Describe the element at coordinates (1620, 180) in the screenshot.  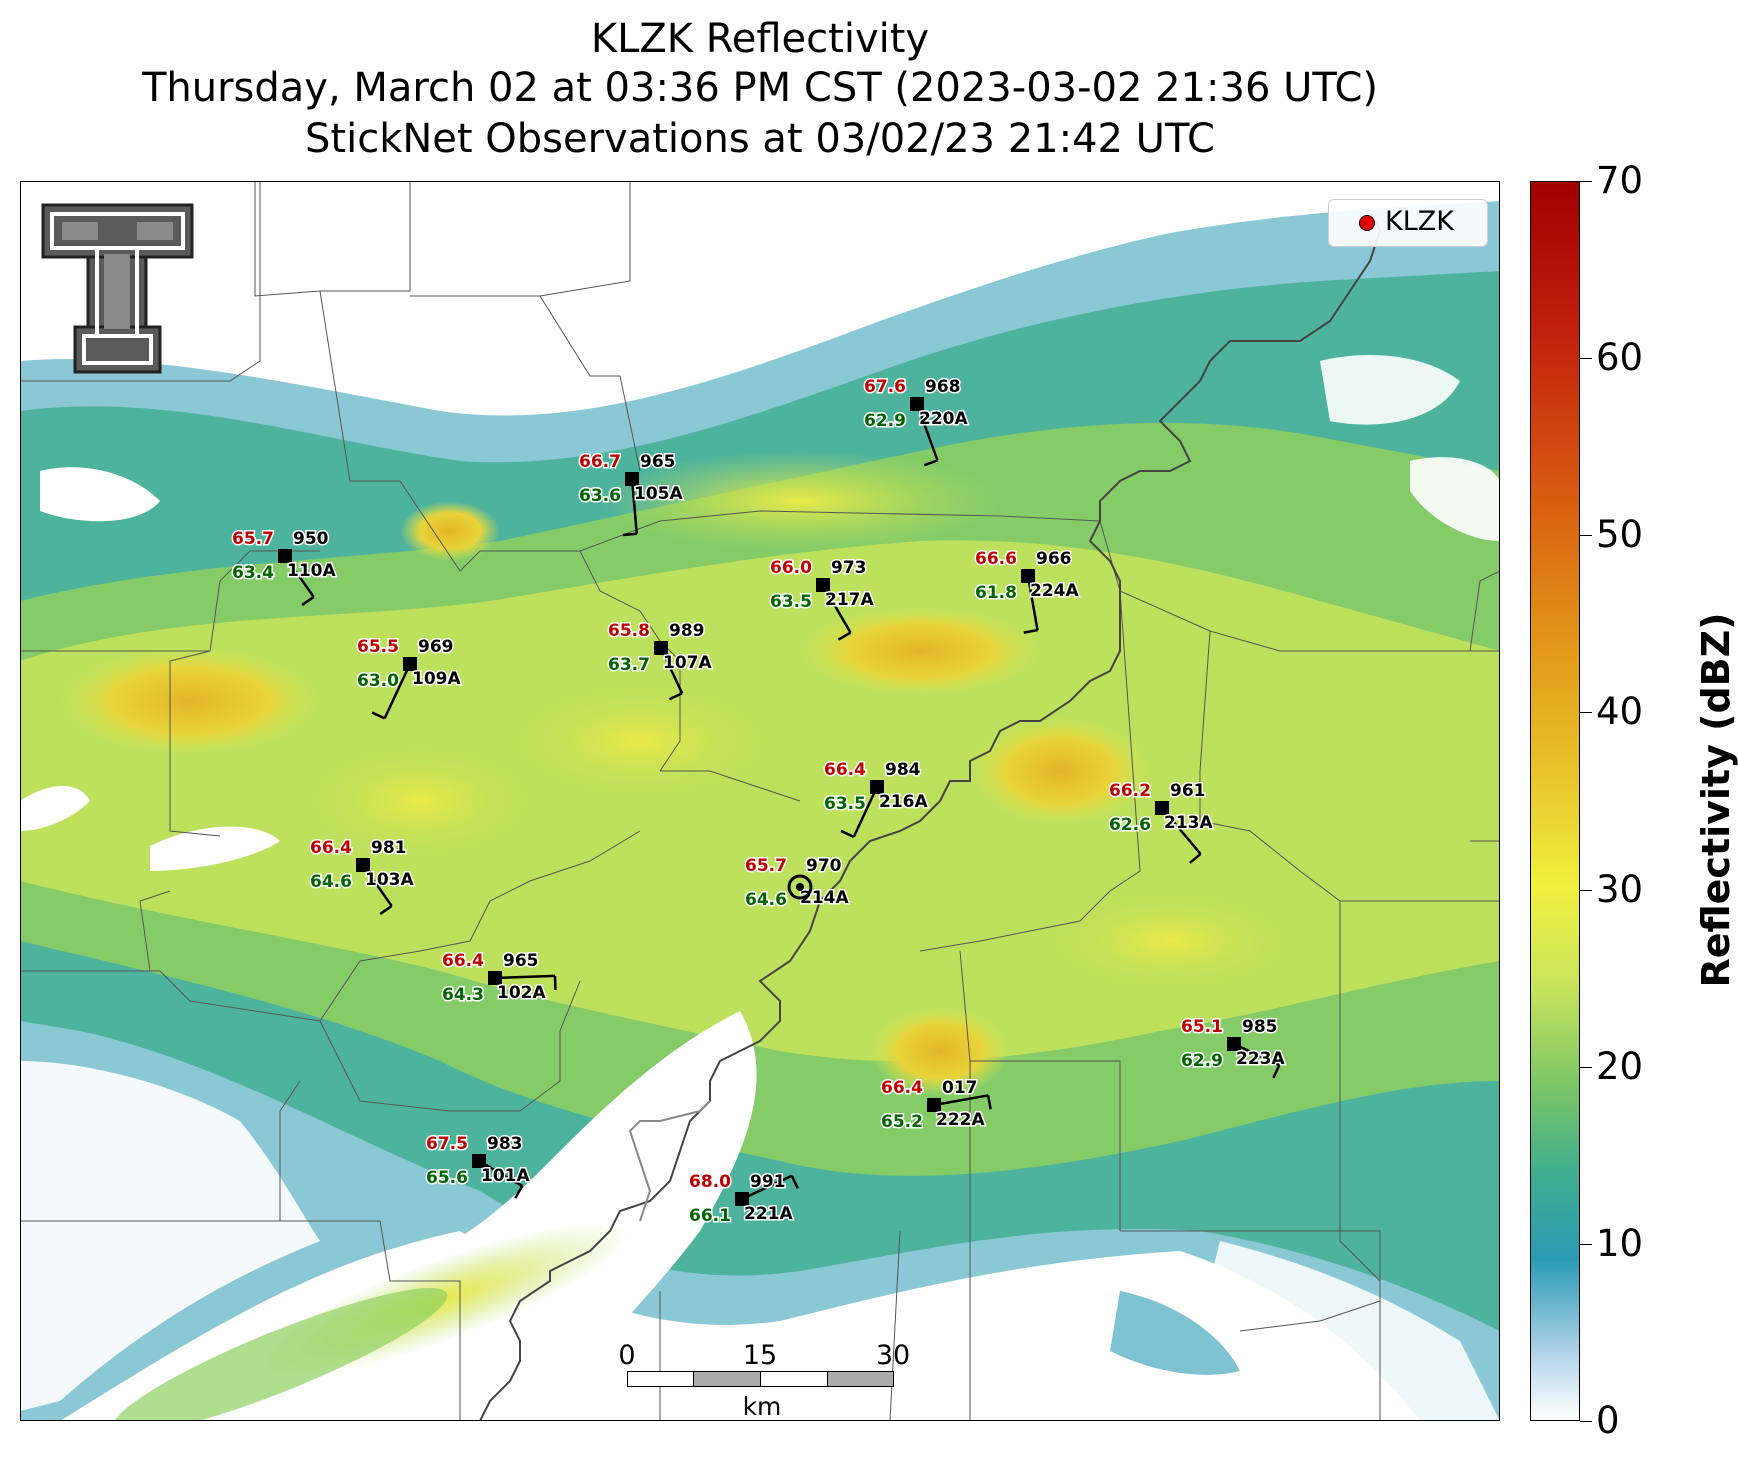
I see `colorbar-tick-label: 70` at that location.